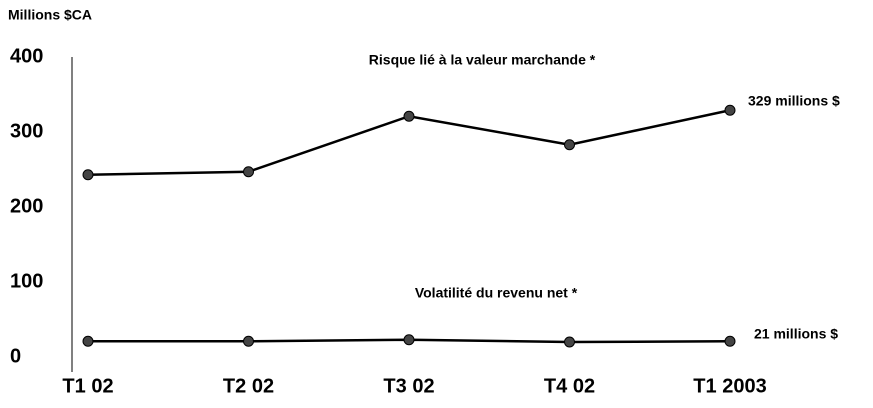 The height and width of the screenshot is (408, 873). Describe the element at coordinates (15, 356) in the screenshot. I see `y-tick-label: 0` at that location.